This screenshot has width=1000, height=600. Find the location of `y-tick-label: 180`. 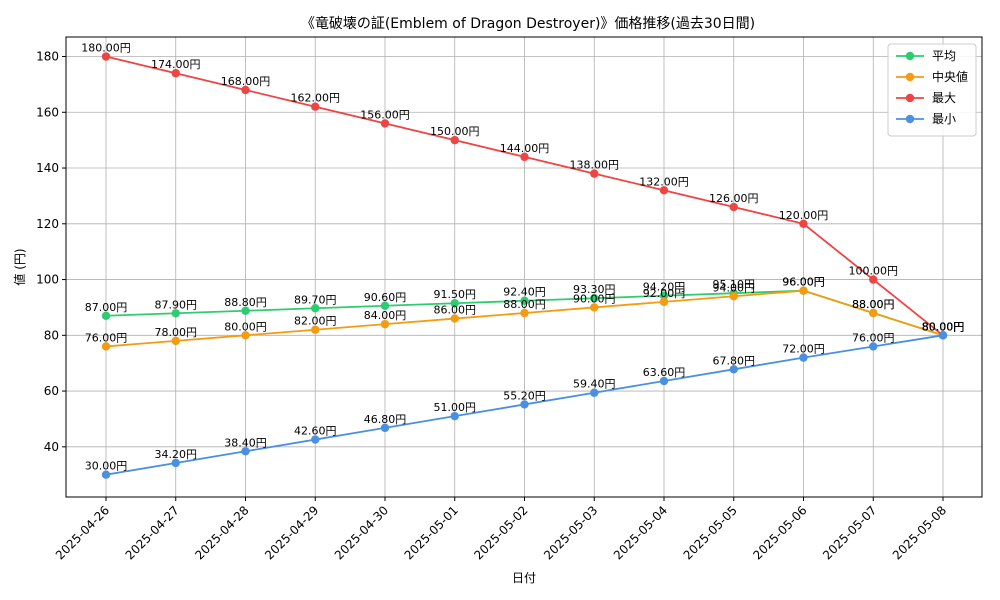

y-tick-label: 180 is located at coordinates (47, 57).